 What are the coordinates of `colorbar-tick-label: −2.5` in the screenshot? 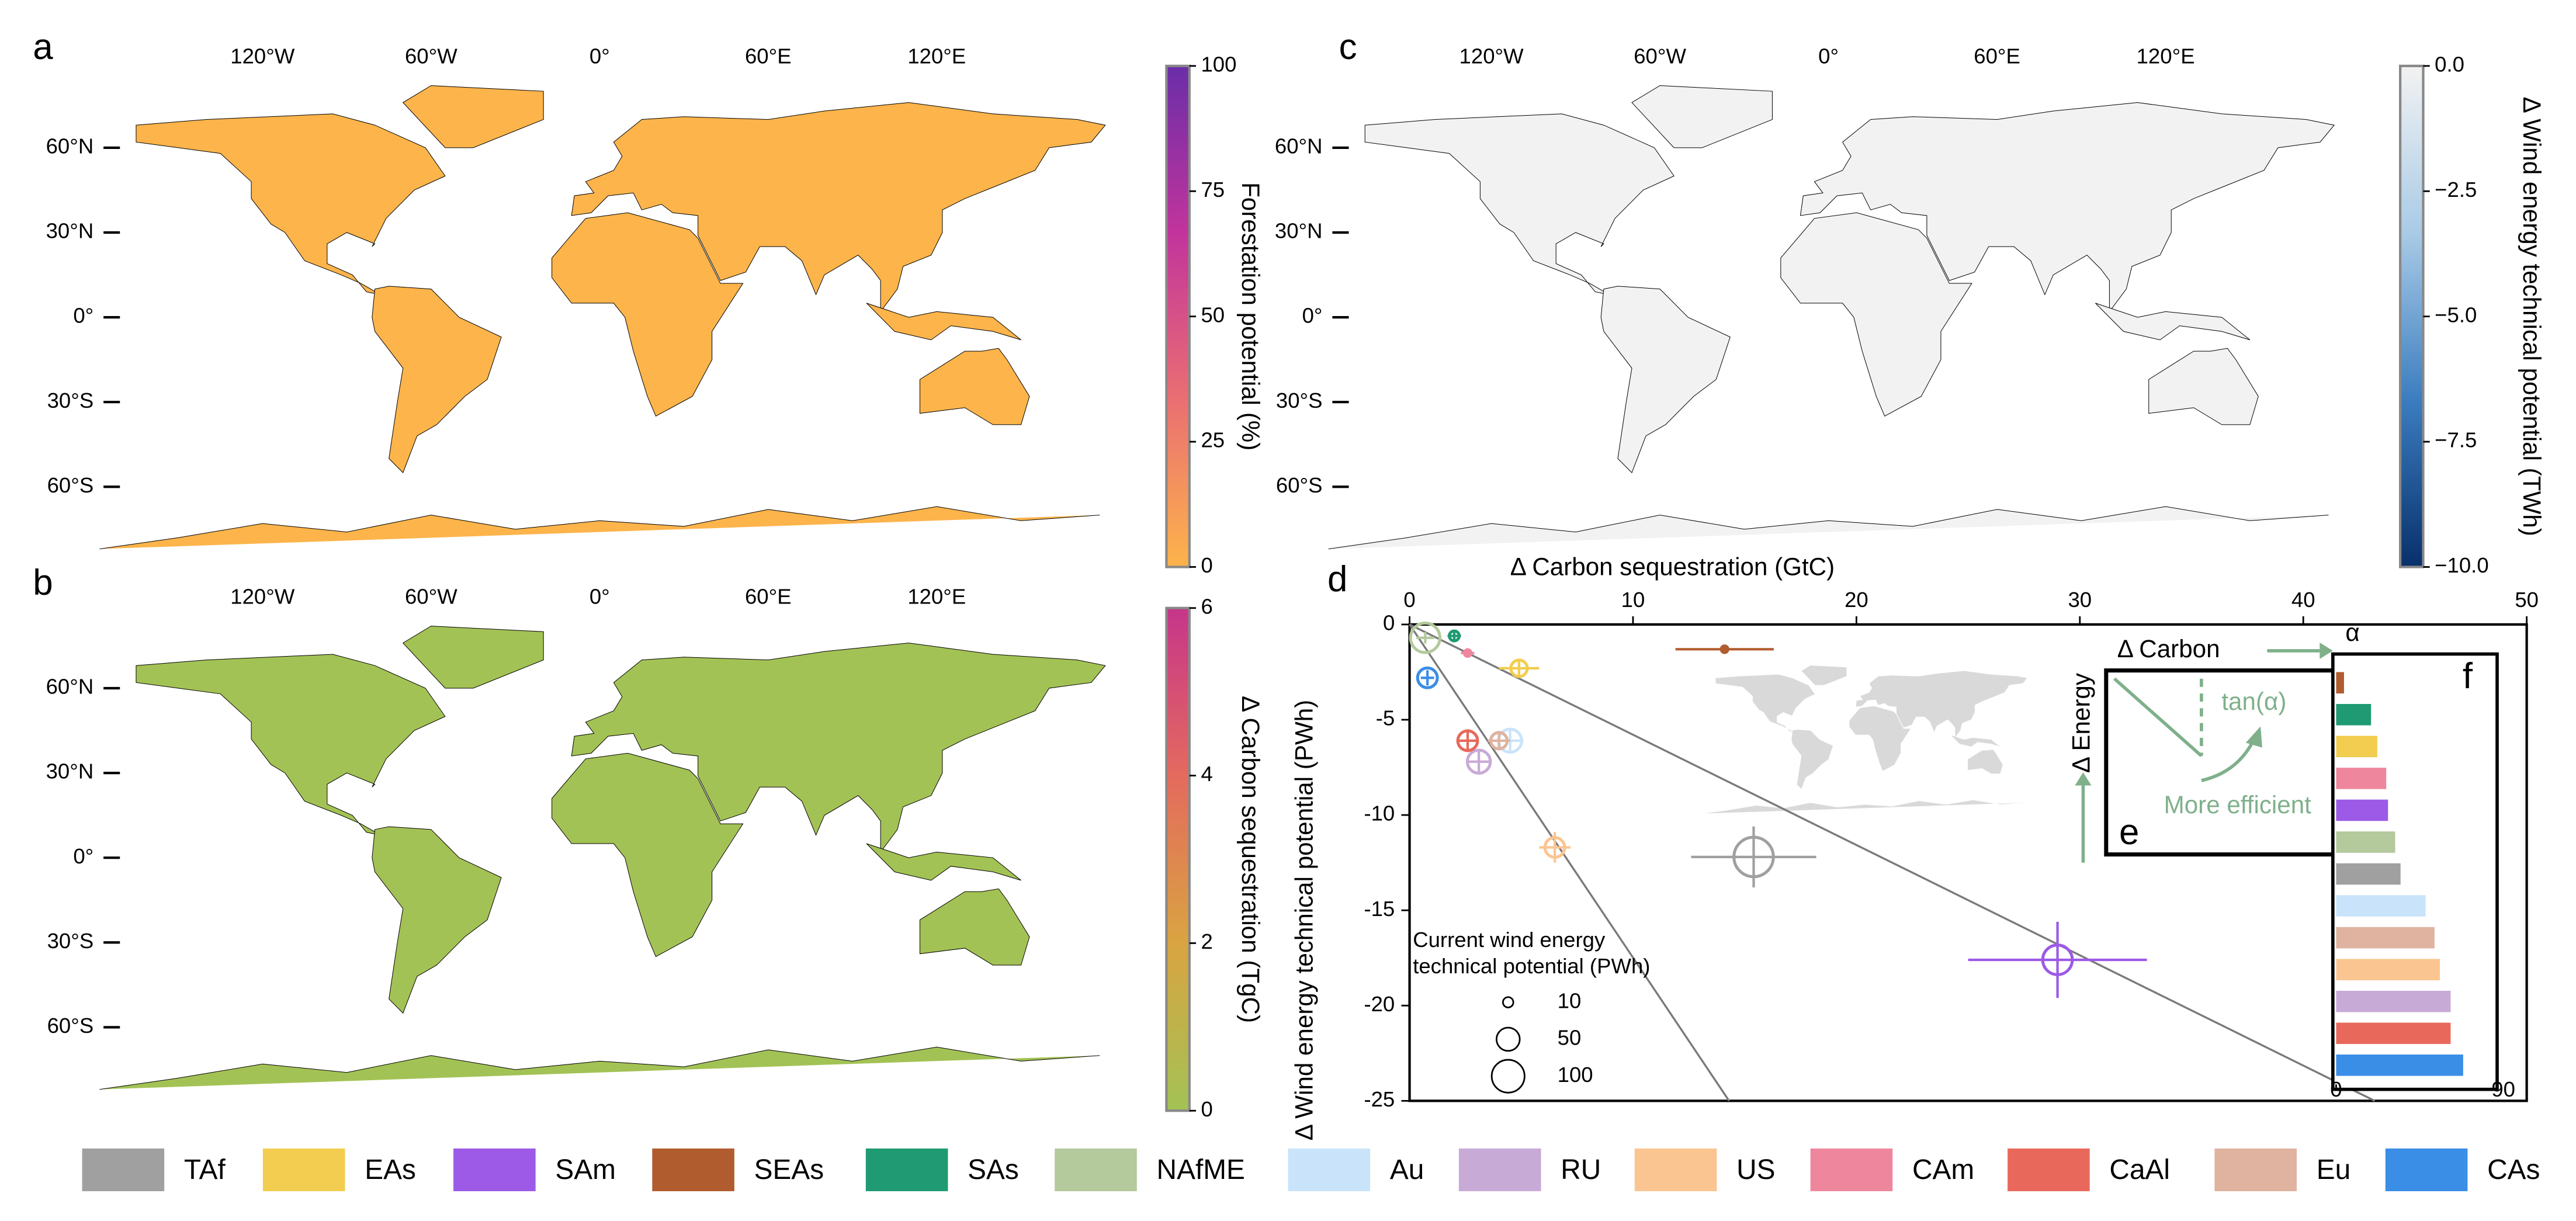 It's located at (2456, 190).